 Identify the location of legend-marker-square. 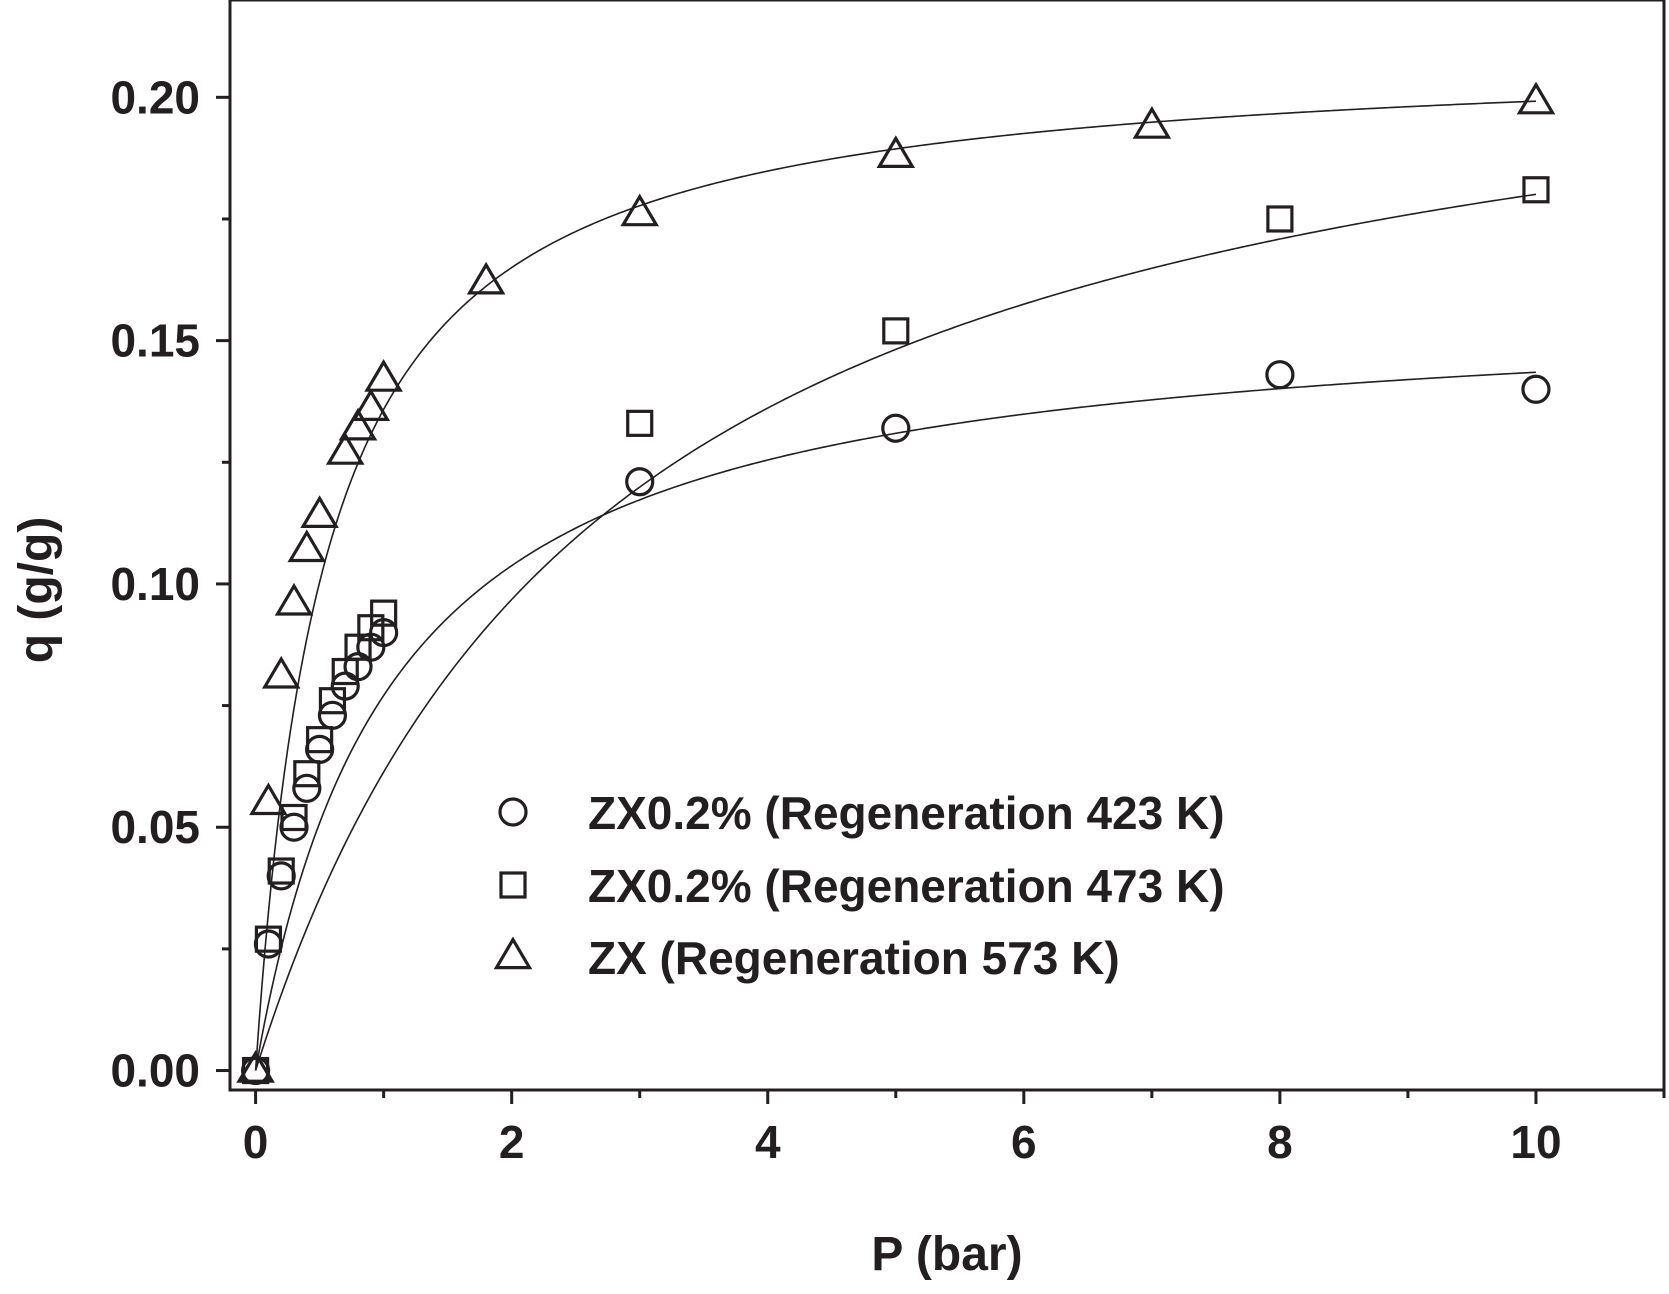
(513, 885).